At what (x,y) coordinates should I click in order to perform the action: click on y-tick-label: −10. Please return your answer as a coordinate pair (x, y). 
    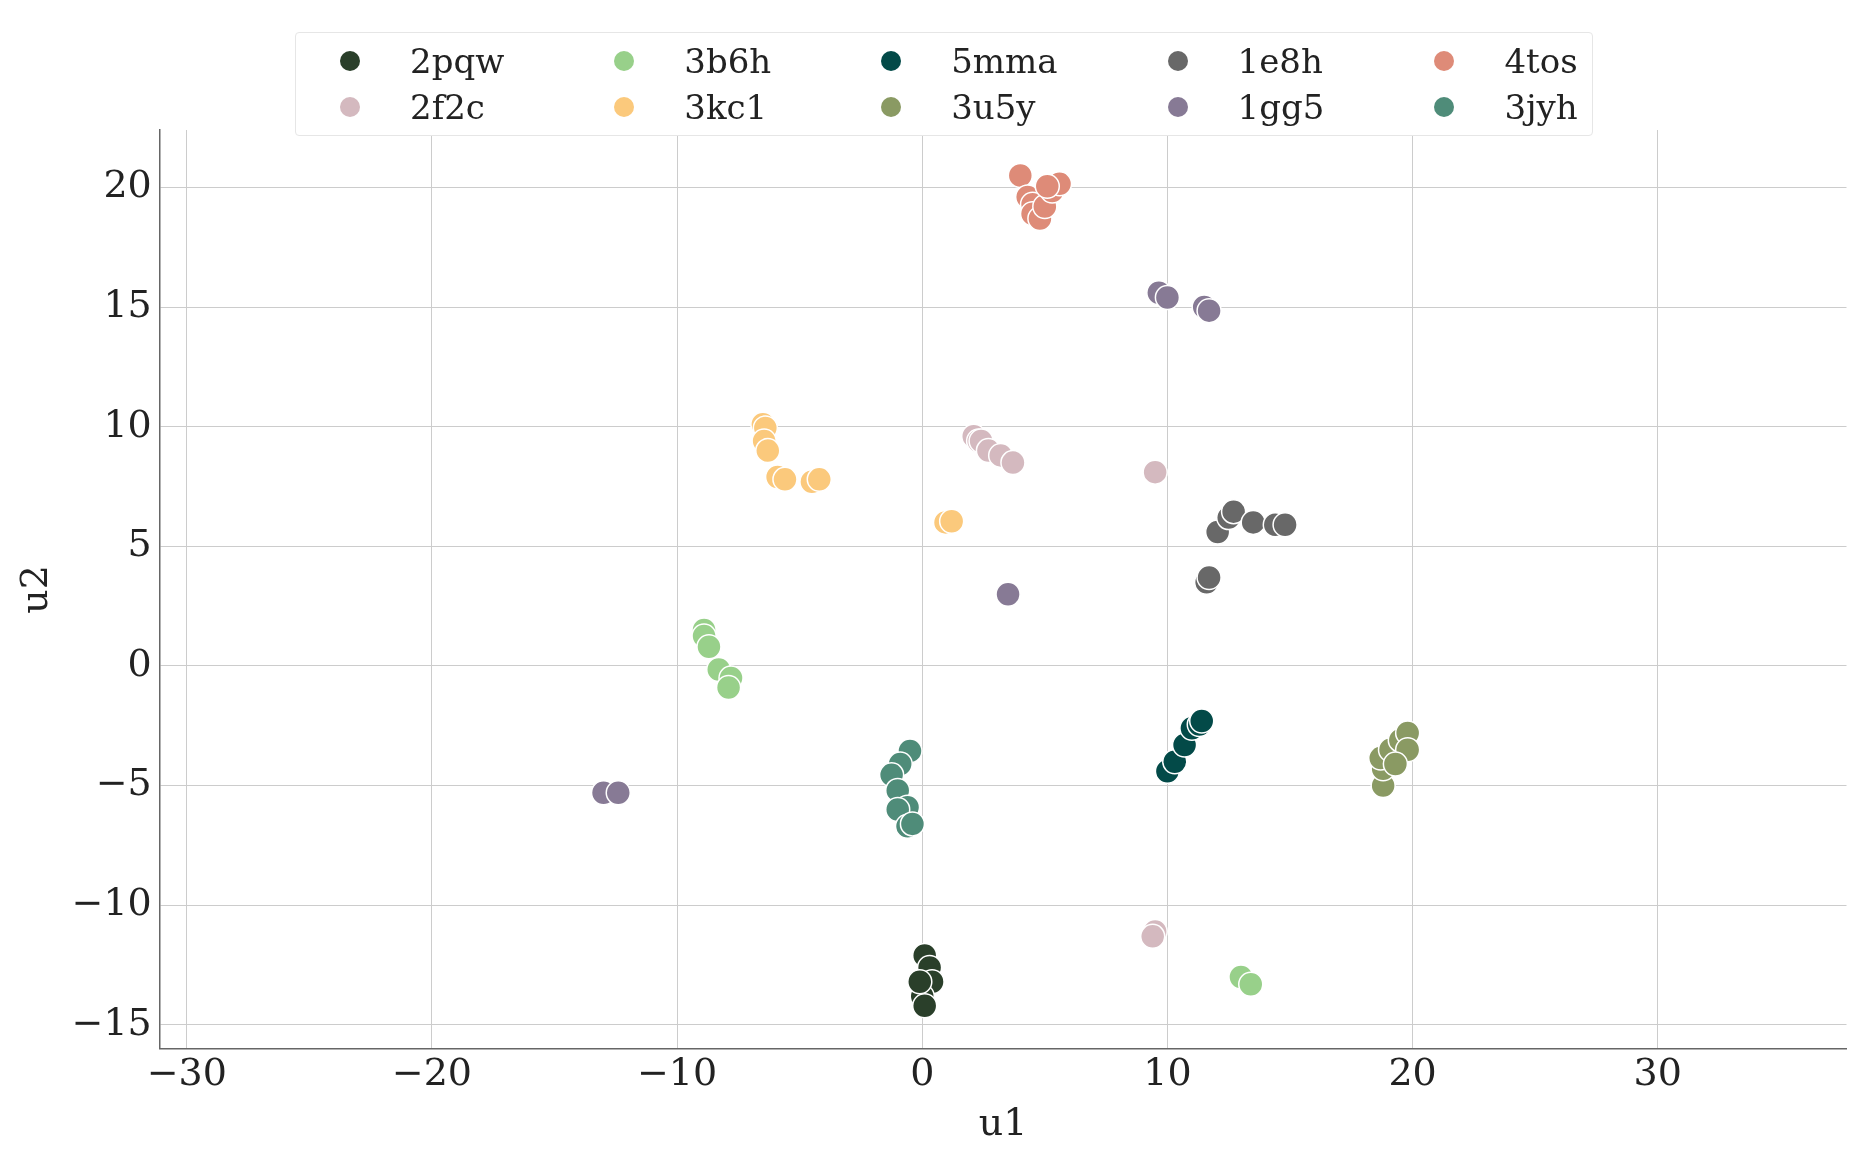
    Looking at the image, I should click on (111, 902).